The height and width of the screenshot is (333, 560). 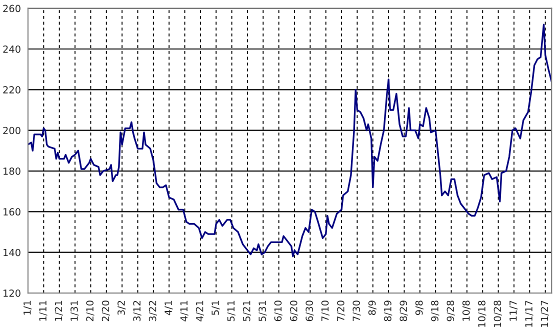 What do you see at coordinates (498, 313) in the screenshot?
I see `x-tick-label: 10/28` at bounding box center [498, 313].